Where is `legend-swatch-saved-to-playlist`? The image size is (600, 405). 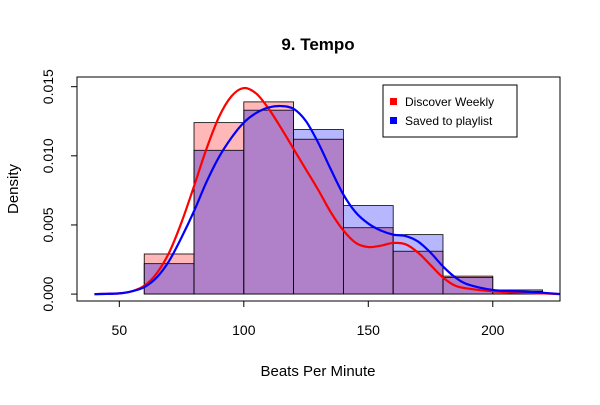
legend-swatch-saved-to-playlist is located at coordinates (393, 120).